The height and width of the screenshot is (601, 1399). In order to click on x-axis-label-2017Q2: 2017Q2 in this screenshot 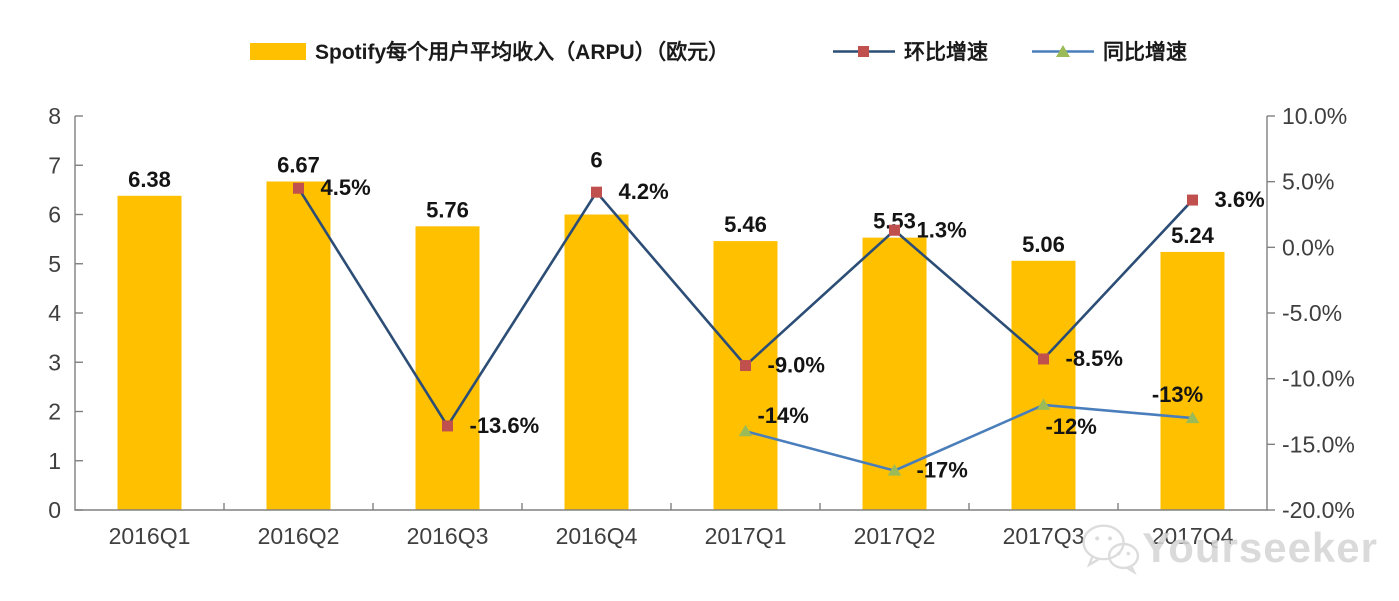, I will do `click(895, 536)`.